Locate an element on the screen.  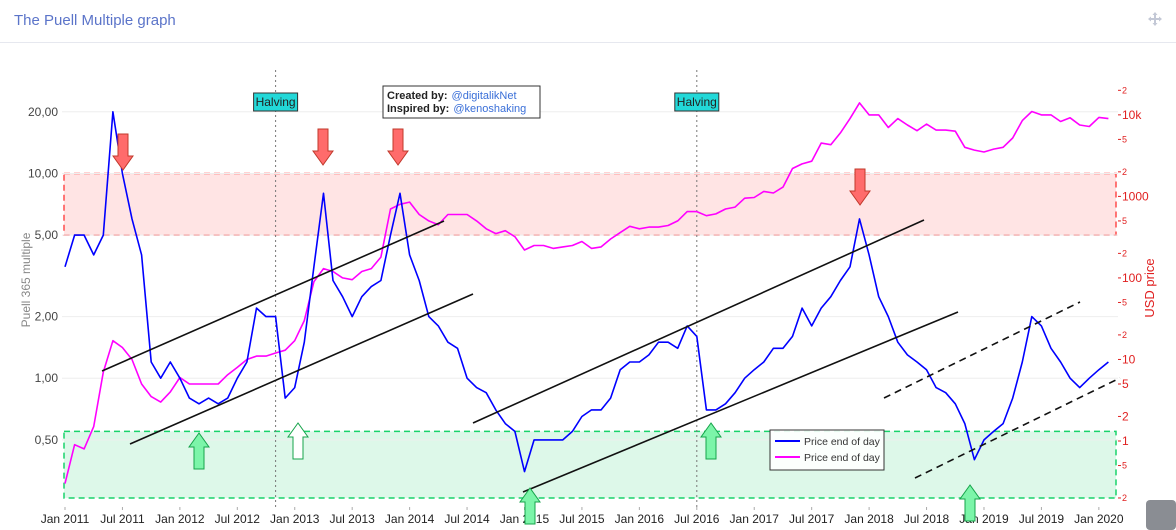
y2-axis-title: USD price is located at coordinates (1149, 287).